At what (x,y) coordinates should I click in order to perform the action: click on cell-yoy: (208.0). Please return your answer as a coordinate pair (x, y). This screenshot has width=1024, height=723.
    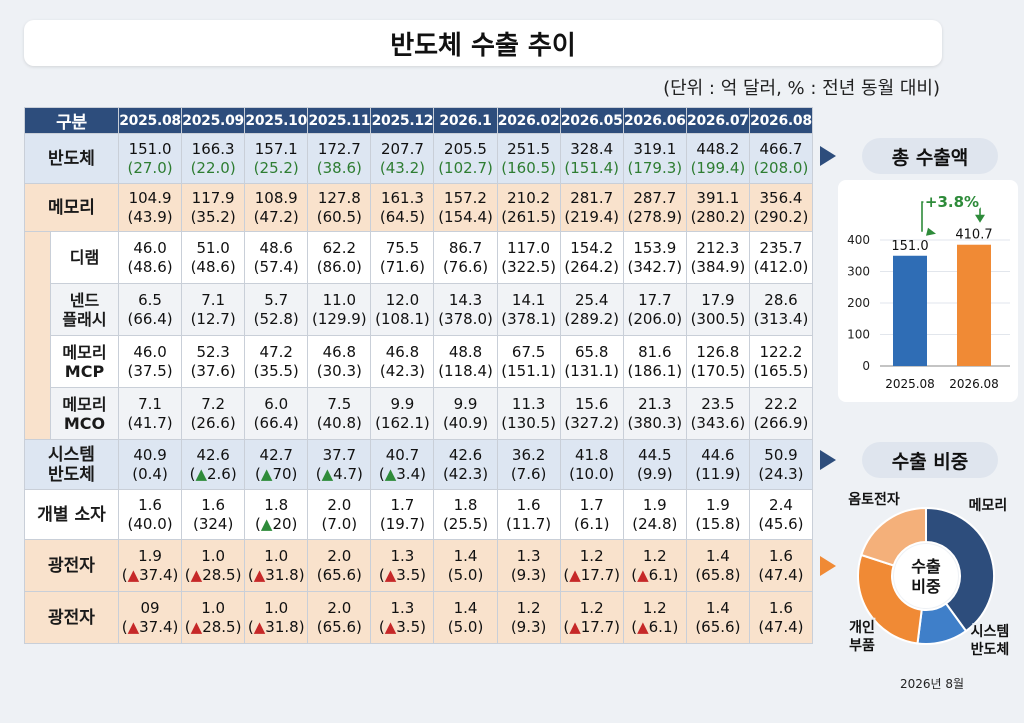
    Looking at the image, I should click on (781, 167).